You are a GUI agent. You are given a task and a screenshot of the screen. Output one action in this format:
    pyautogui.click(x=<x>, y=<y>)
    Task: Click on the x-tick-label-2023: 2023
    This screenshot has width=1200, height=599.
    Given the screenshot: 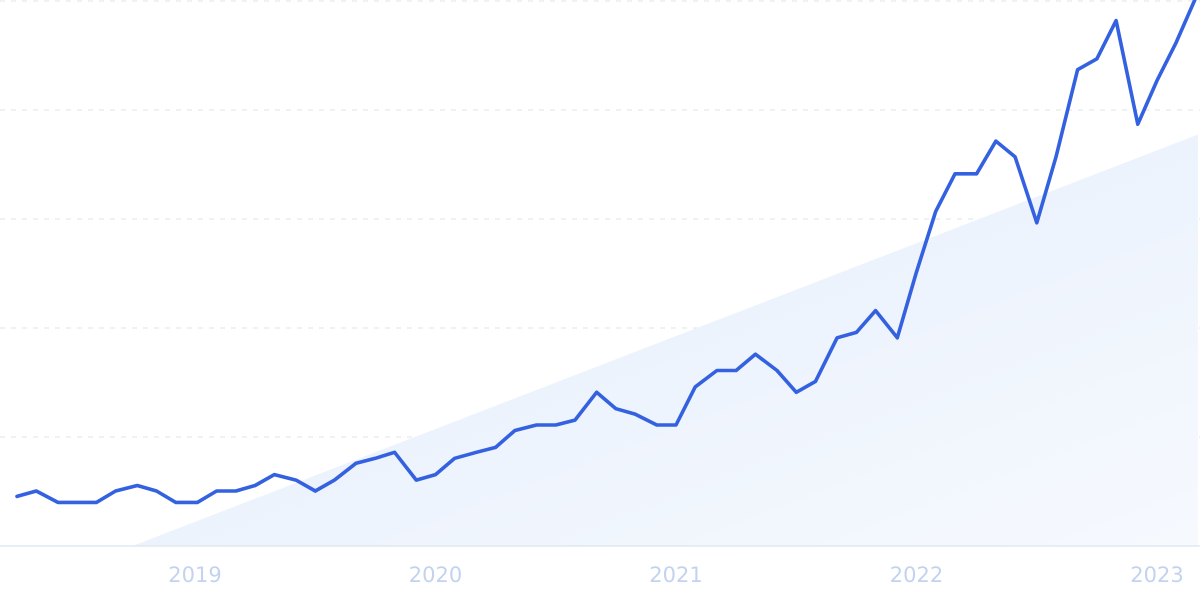 What is the action you would take?
    pyautogui.click(x=1156, y=575)
    